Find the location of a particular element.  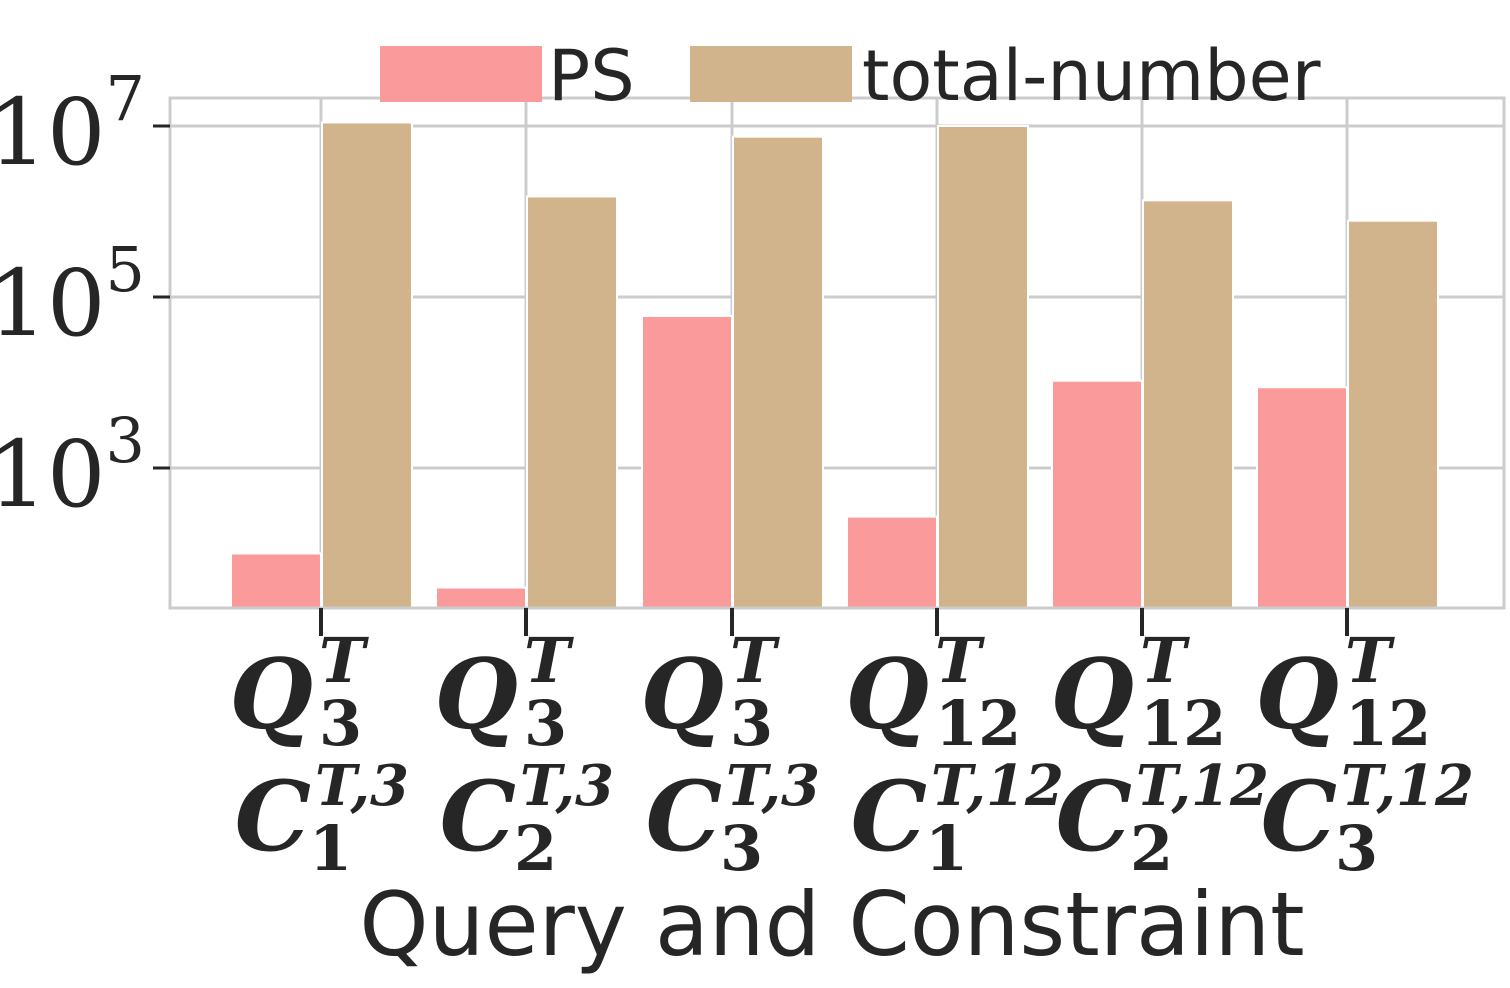

legend-label: PS is located at coordinates (591, 76).